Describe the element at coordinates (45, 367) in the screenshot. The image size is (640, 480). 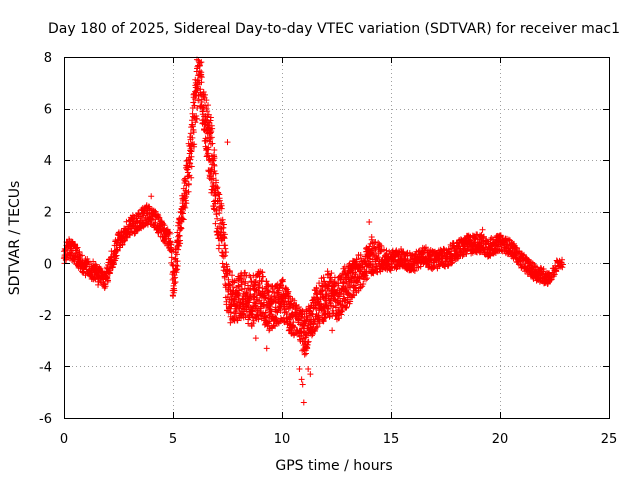
I see `y-tick-label: -4` at that location.